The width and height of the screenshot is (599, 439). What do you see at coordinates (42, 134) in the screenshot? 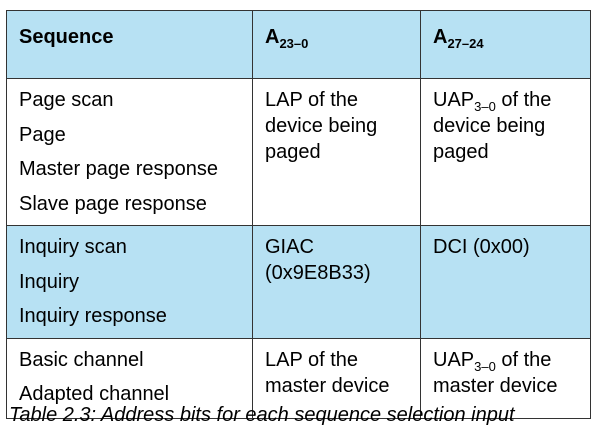
I see `sequence-item: Page` at bounding box center [42, 134].